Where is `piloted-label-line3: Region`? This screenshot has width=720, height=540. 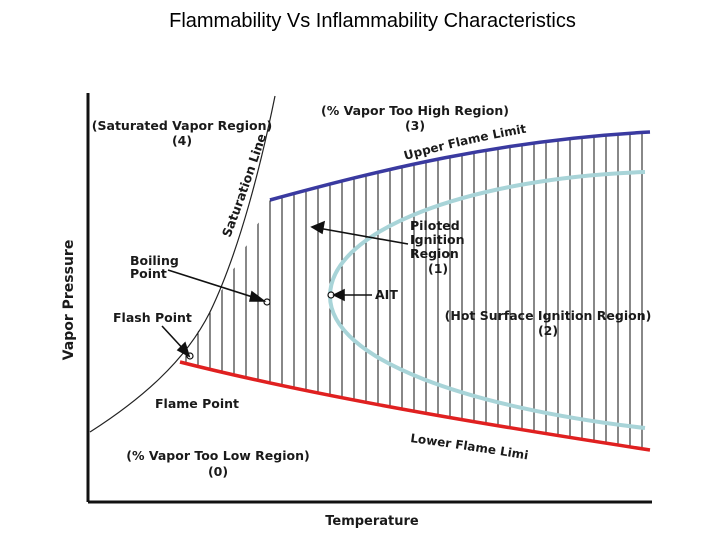
piloted-label-line3: Region is located at coordinates (434, 253).